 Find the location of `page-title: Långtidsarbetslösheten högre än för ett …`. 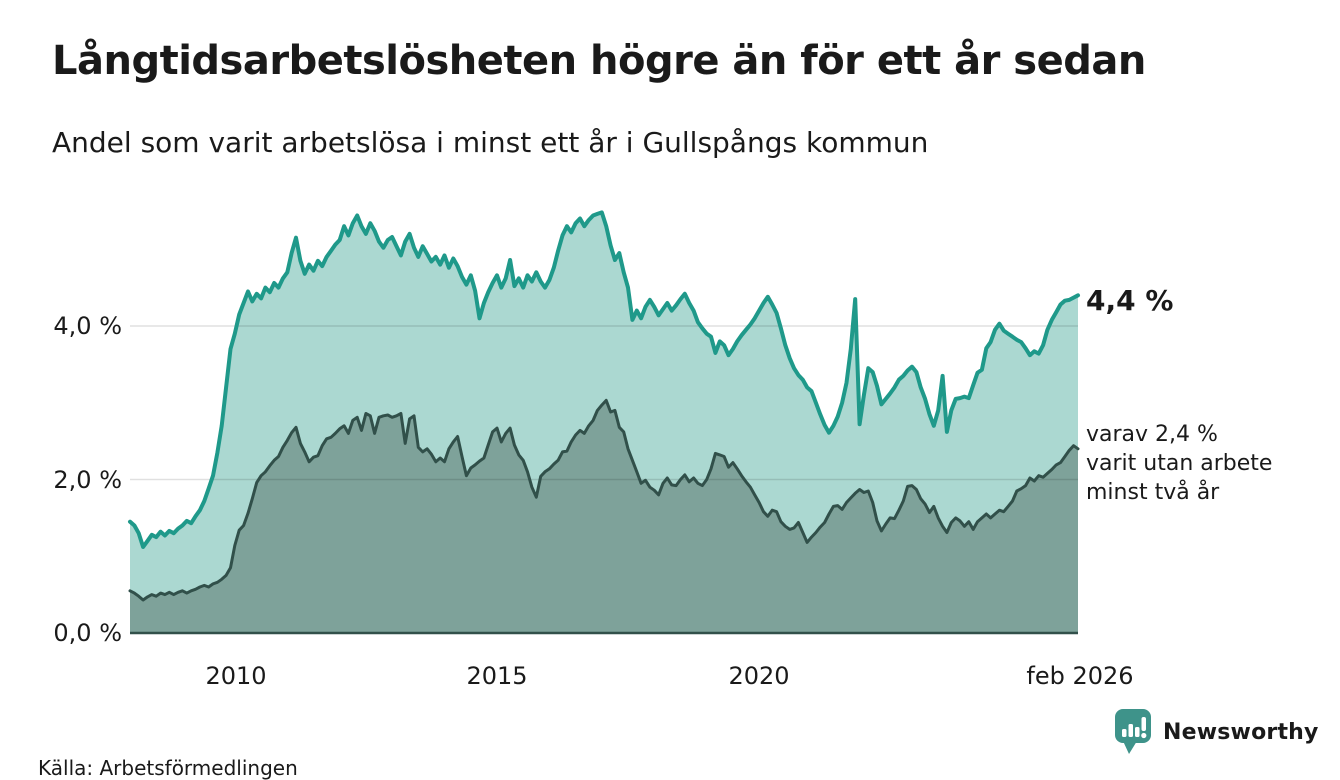

page-title: Långtidsarbetslösheten högre än för ett … is located at coordinates (599, 61).